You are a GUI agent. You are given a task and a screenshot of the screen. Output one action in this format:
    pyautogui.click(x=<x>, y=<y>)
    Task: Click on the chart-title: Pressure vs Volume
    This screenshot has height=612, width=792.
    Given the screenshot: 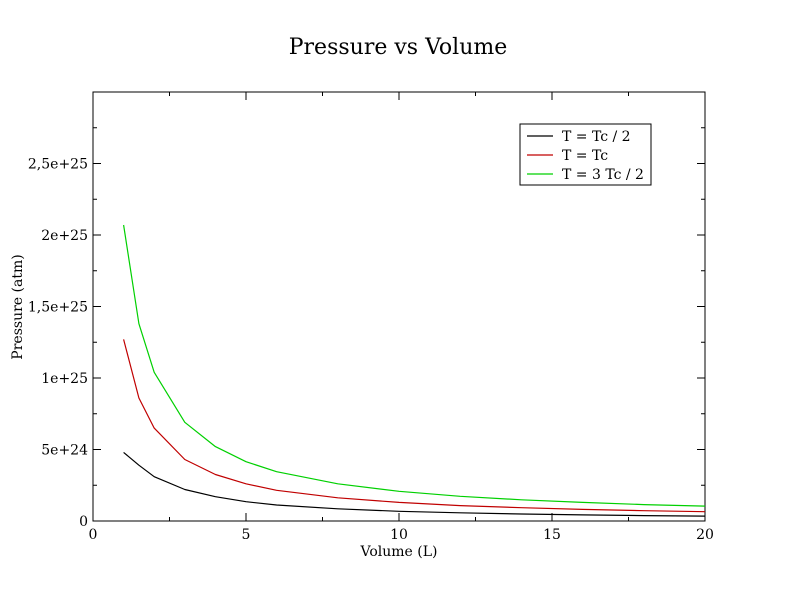 What is the action you would take?
    pyautogui.click(x=398, y=47)
    